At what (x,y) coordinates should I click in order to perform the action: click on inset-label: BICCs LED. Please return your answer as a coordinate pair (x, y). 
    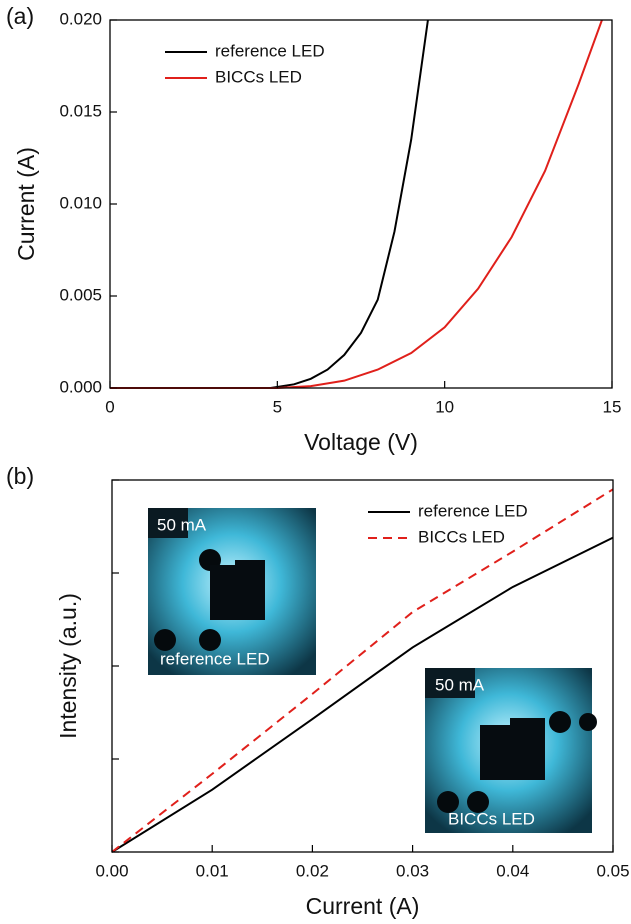
    Looking at the image, I should click on (491, 818).